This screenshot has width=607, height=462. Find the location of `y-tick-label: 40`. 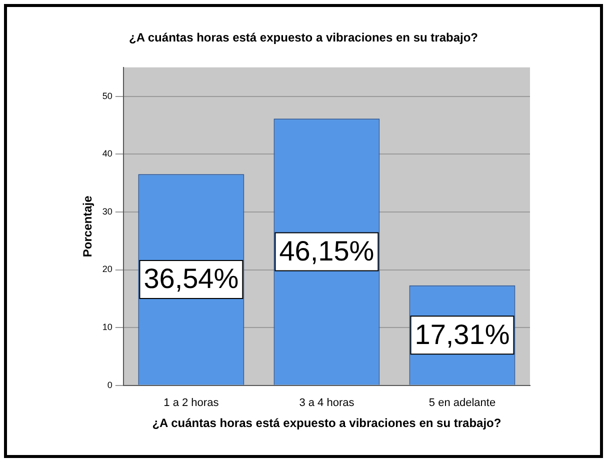

y-tick-label: 40 is located at coordinates (107, 153).